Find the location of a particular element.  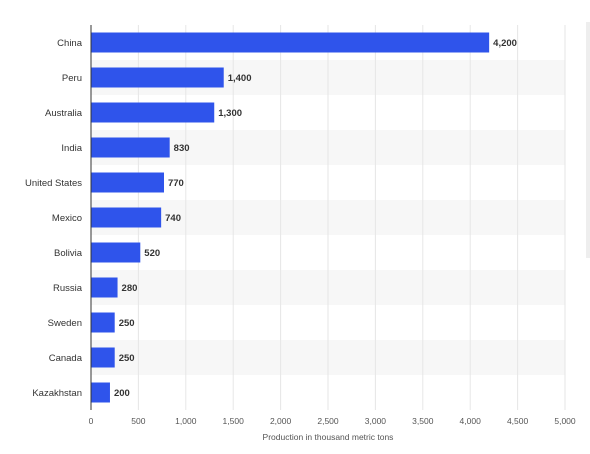

x-tick-label: 5,000 is located at coordinates (565, 421).